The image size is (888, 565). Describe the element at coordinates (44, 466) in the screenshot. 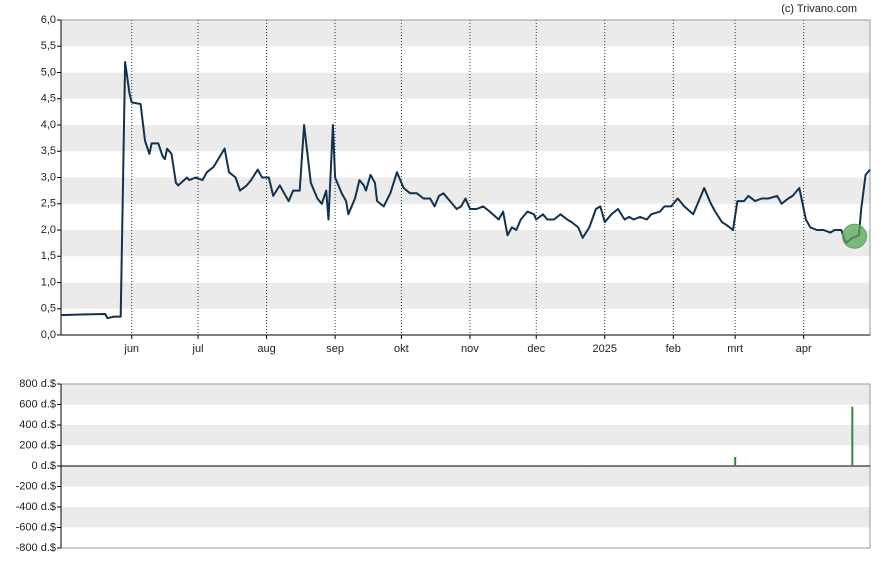

I see `y-tick-label: 0 d.$` at that location.